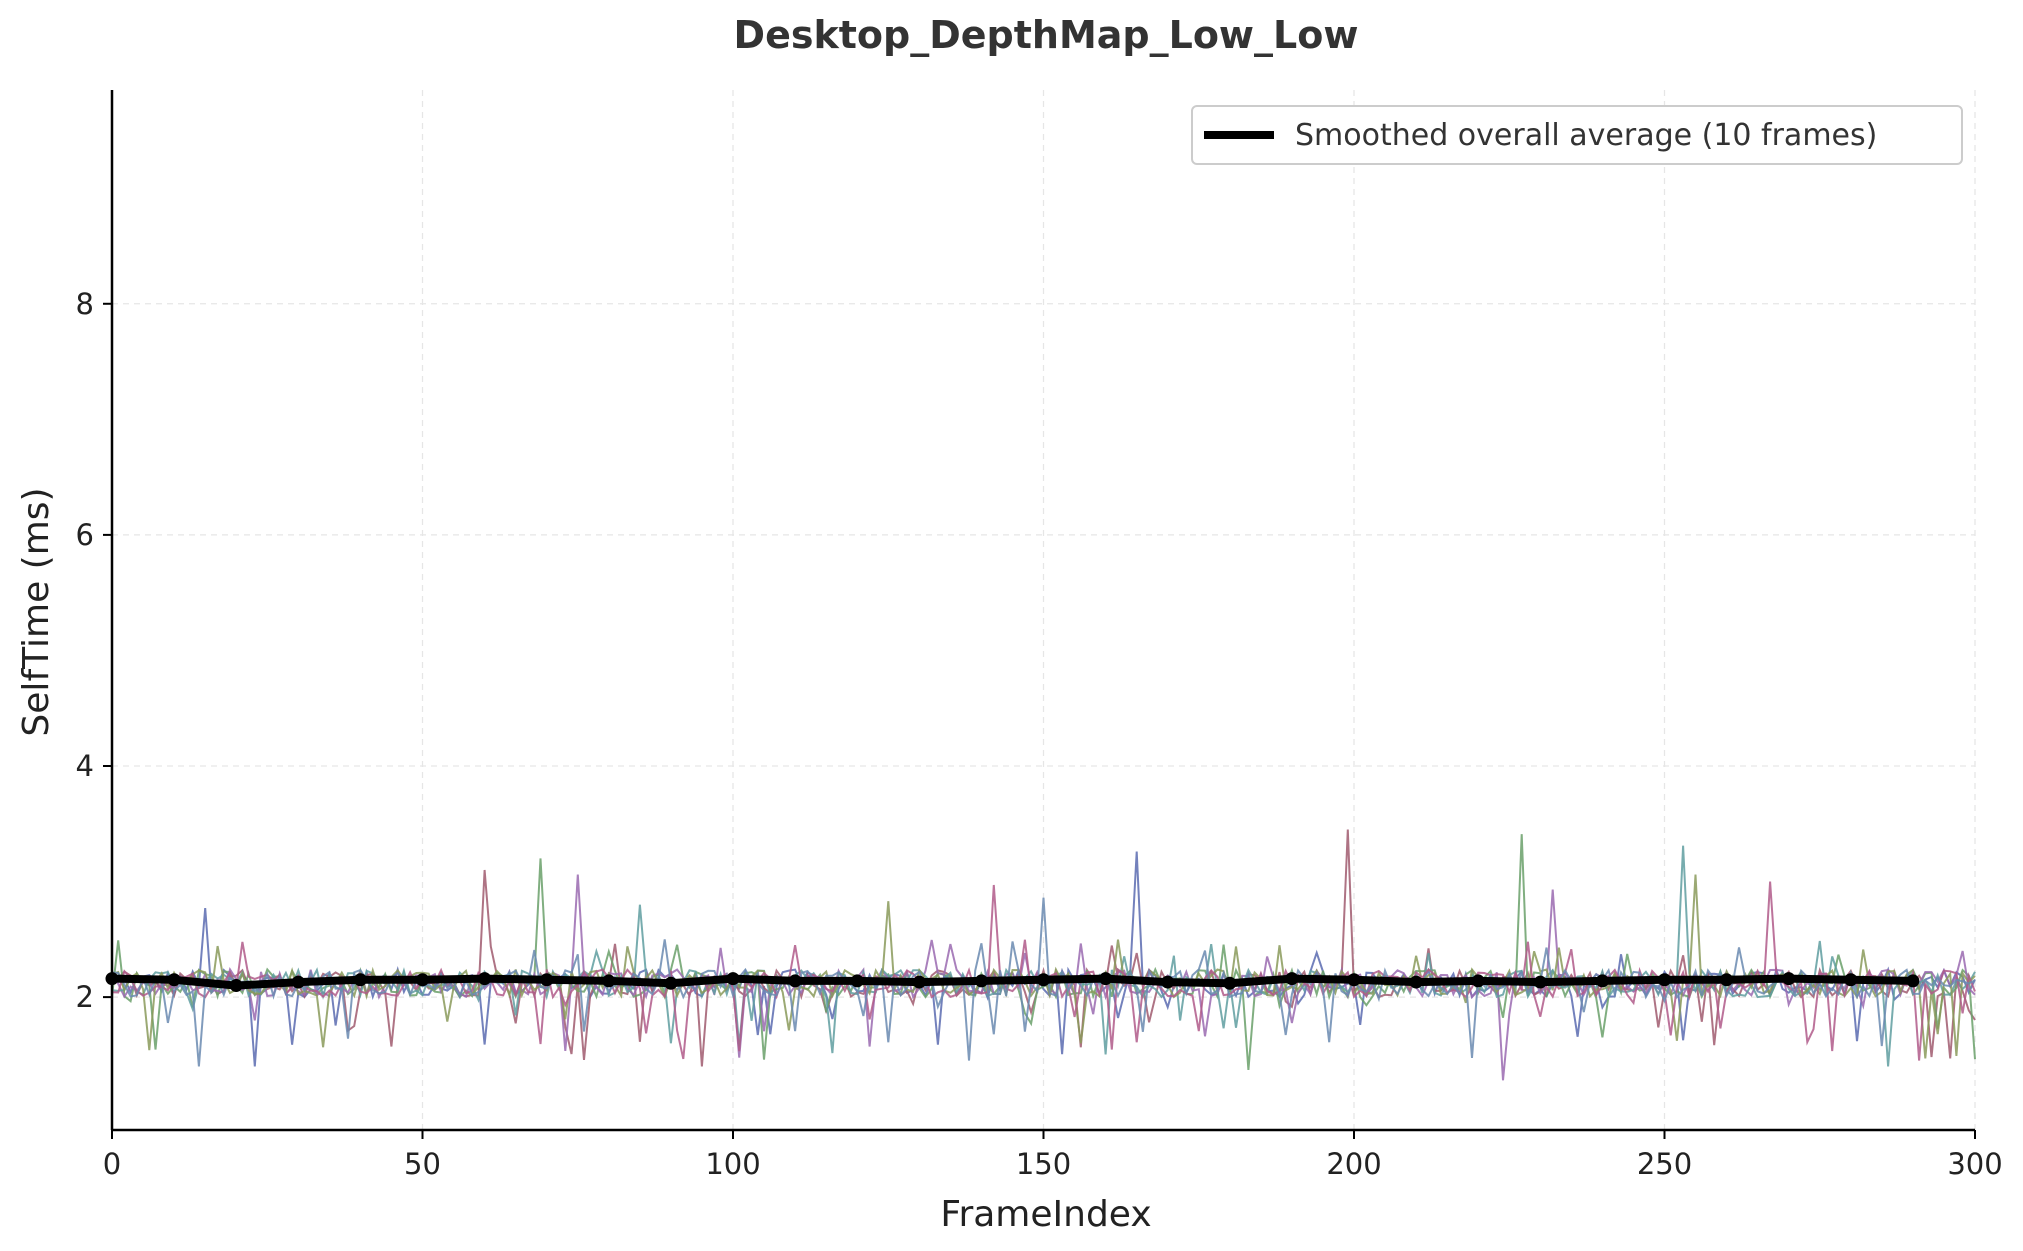 The width and height of the screenshot is (2023, 1251). I want to click on x-tick-label: 150, so click(1043, 1164).